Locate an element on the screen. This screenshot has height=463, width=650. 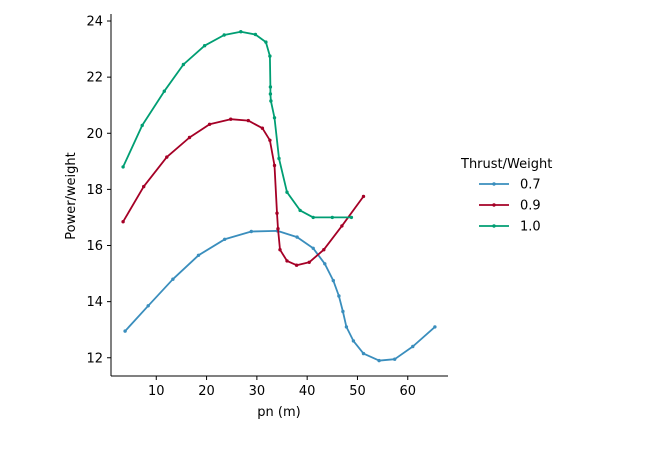
legend-item: 1.0 is located at coordinates (510, 227).